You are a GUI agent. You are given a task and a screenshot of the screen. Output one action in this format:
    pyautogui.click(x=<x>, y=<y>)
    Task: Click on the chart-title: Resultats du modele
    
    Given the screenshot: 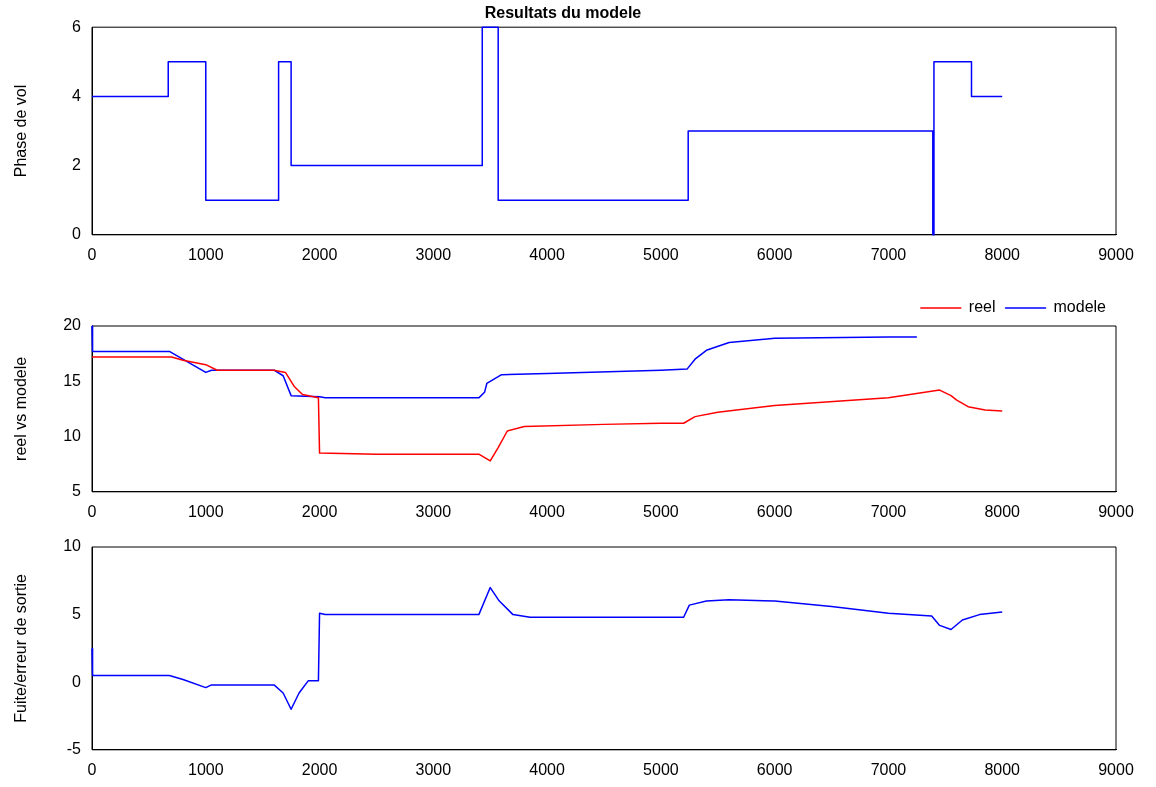 What is the action you would take?
    pyautogui.click(x=563, y=13)
    